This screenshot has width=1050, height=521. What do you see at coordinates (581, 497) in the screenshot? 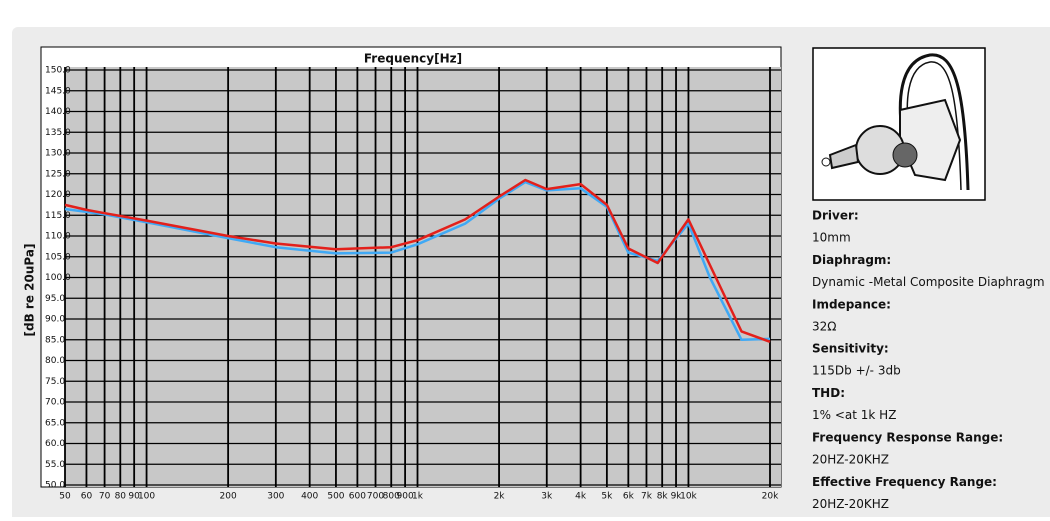
I see `x-tick-label: 4k` at bounding box center [581, 497].